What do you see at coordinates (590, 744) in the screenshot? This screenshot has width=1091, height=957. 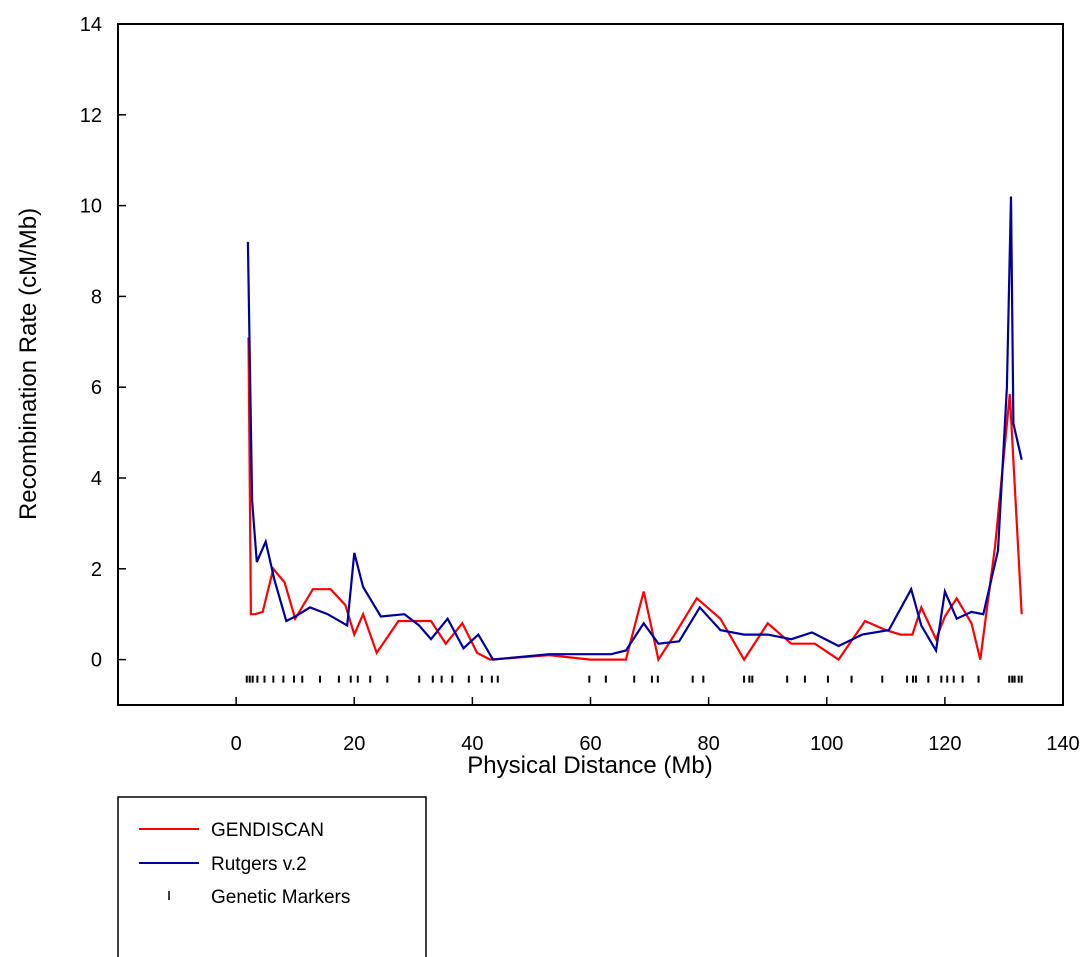 I see `x-tick-label: 60` at bounding box center [590, 744].